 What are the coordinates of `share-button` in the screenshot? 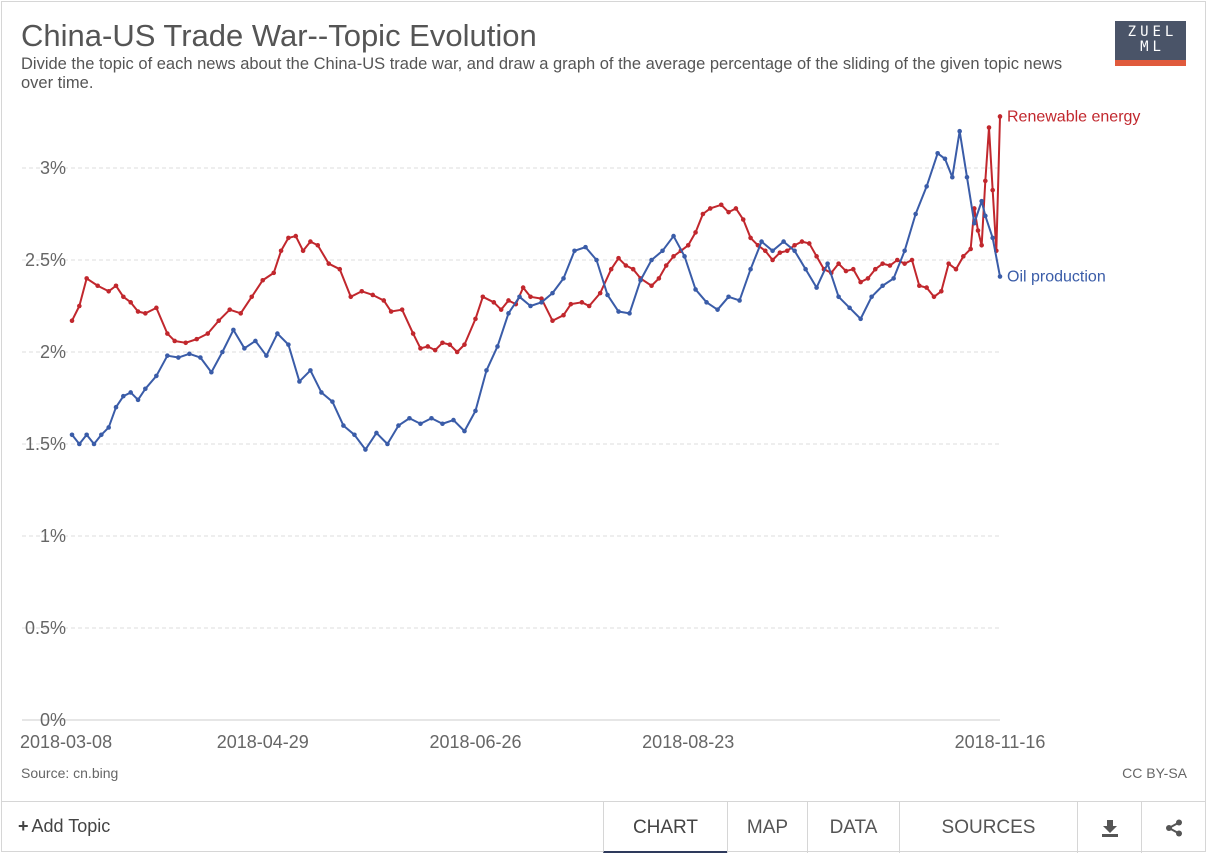 It's located at (1173, 827).